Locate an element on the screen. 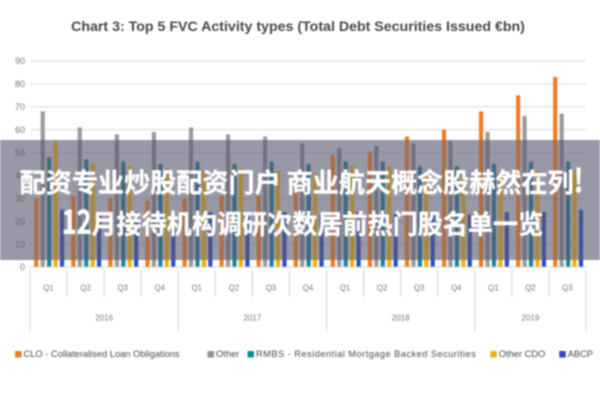 The height and width of the screenshot is (400, 600). svg-text: 60 is located at coordinates (20, 130).